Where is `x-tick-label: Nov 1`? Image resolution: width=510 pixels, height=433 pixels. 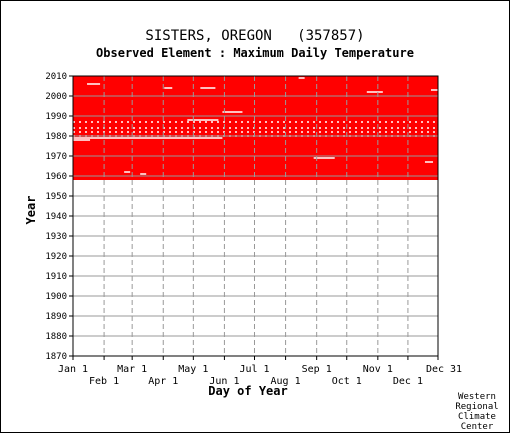
x-tick-label: Nov 1 is located at coordinates (378, 369).